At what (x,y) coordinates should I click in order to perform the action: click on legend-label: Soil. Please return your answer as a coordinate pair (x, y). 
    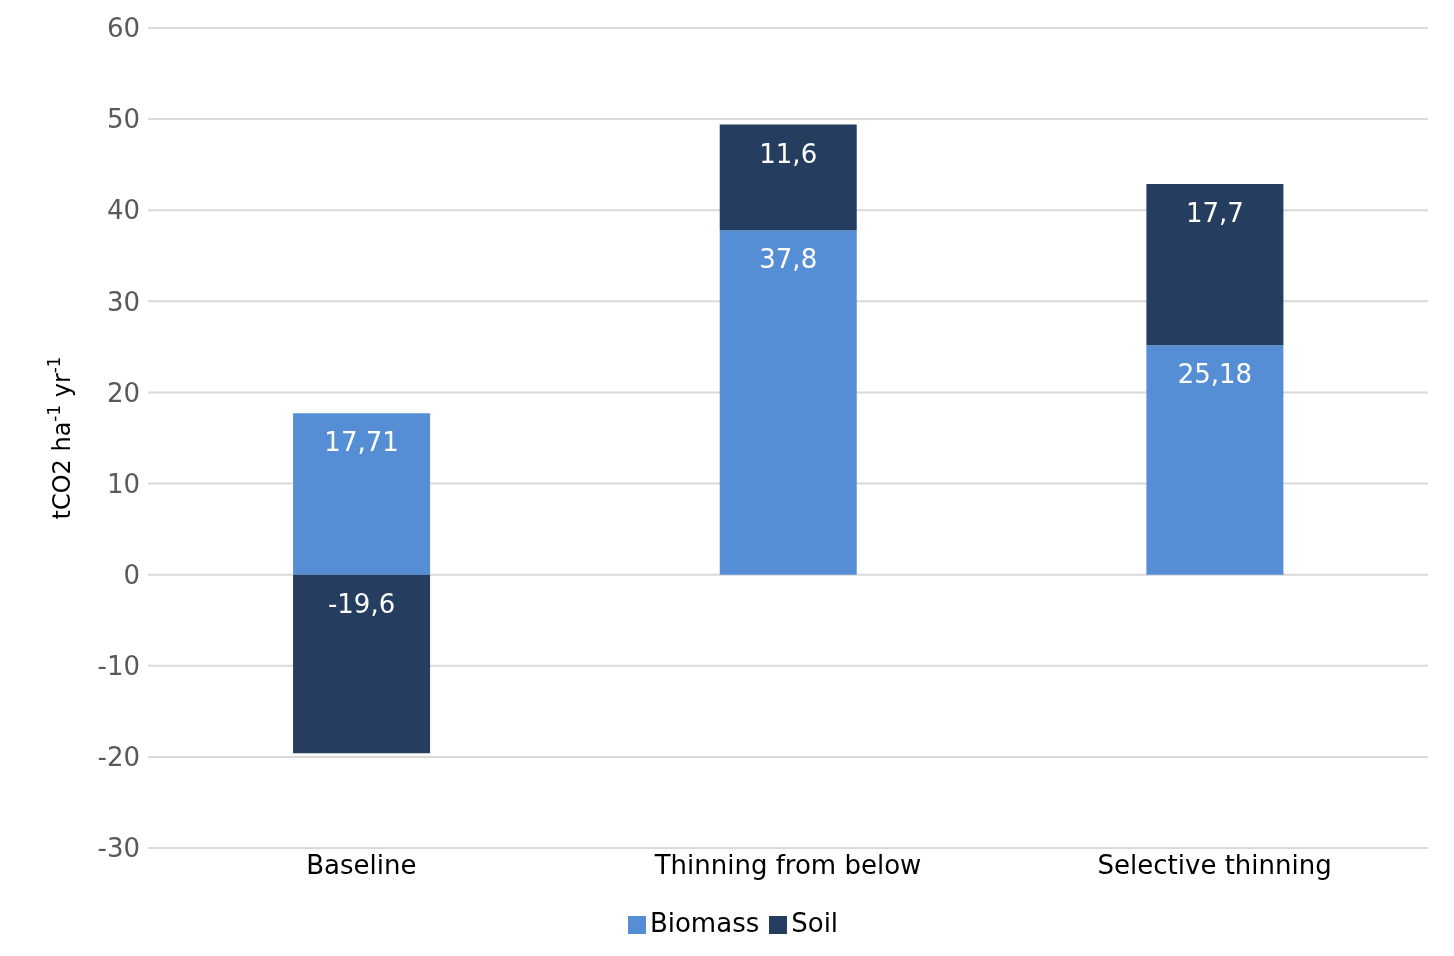
    Looking at the image, I should click on (815, 923).